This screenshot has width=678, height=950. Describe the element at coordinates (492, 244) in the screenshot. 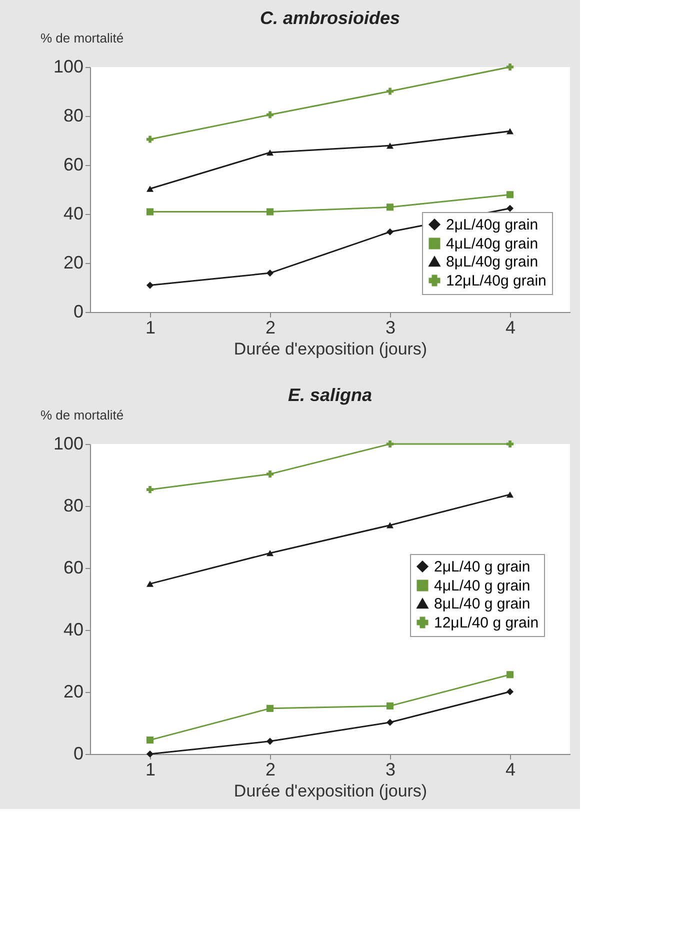

I see `legend-label: 4μL/40g grain` at that location.